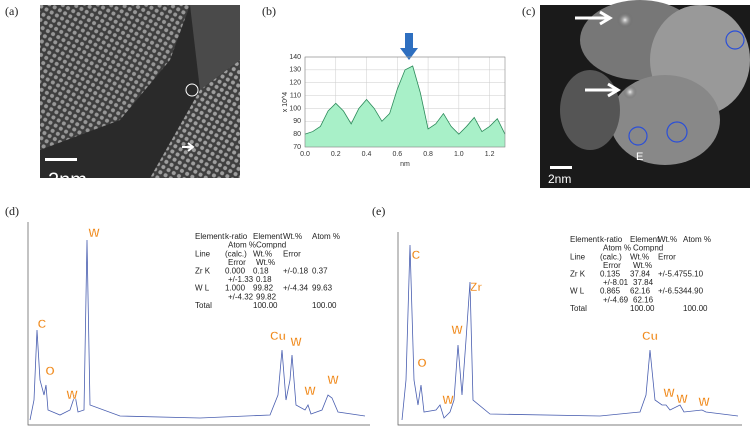 Image resolution: width=756 pixels, height=444 pixels. I want to click on table-cell: +/-4.34, so click(296, 288).